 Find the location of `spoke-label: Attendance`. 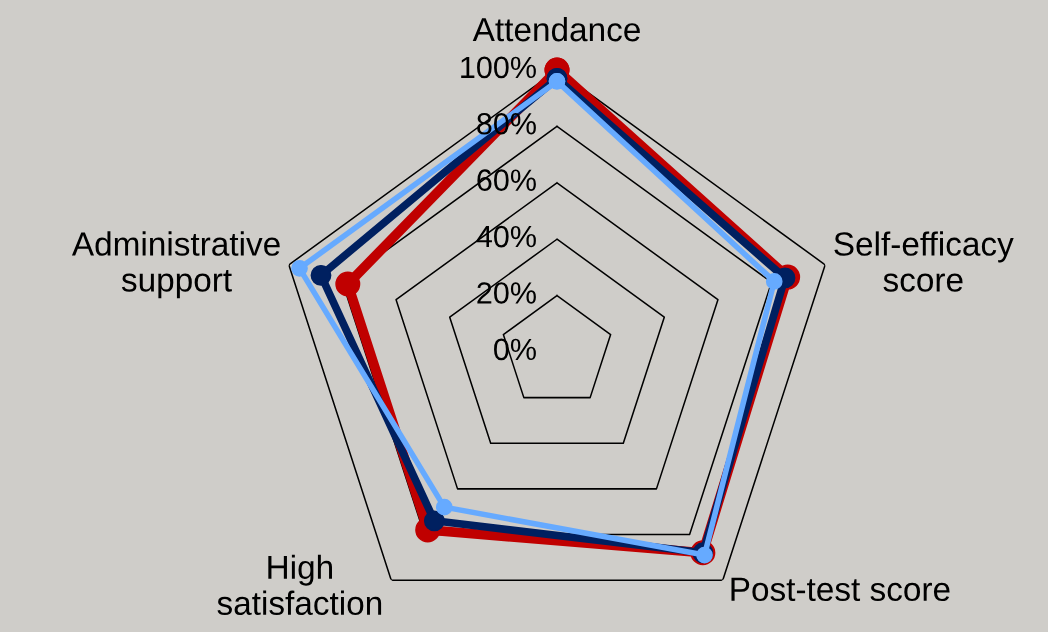

spoke-label: Attendance is located at coordinates (556, 29).